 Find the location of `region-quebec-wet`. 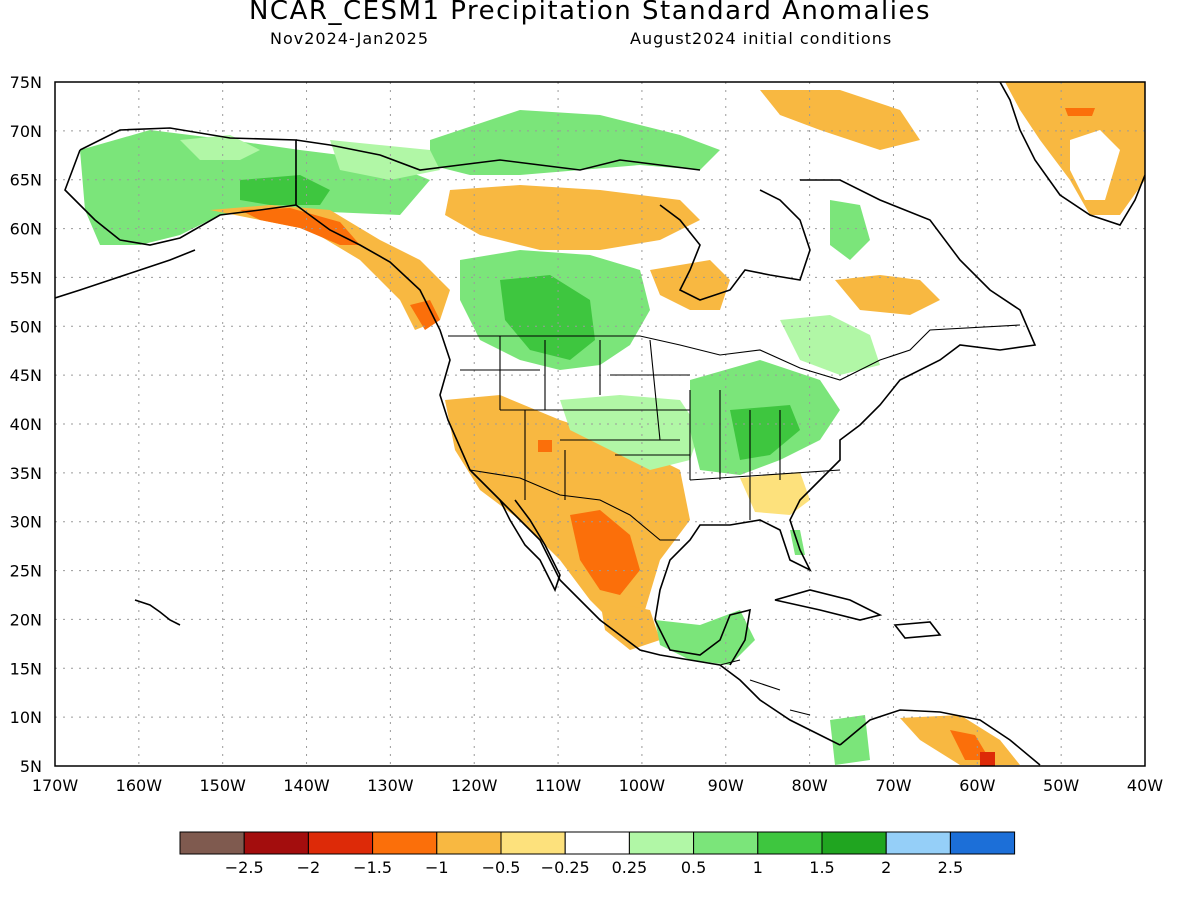

region-quebec-wet is located at coordinates (850, 230).